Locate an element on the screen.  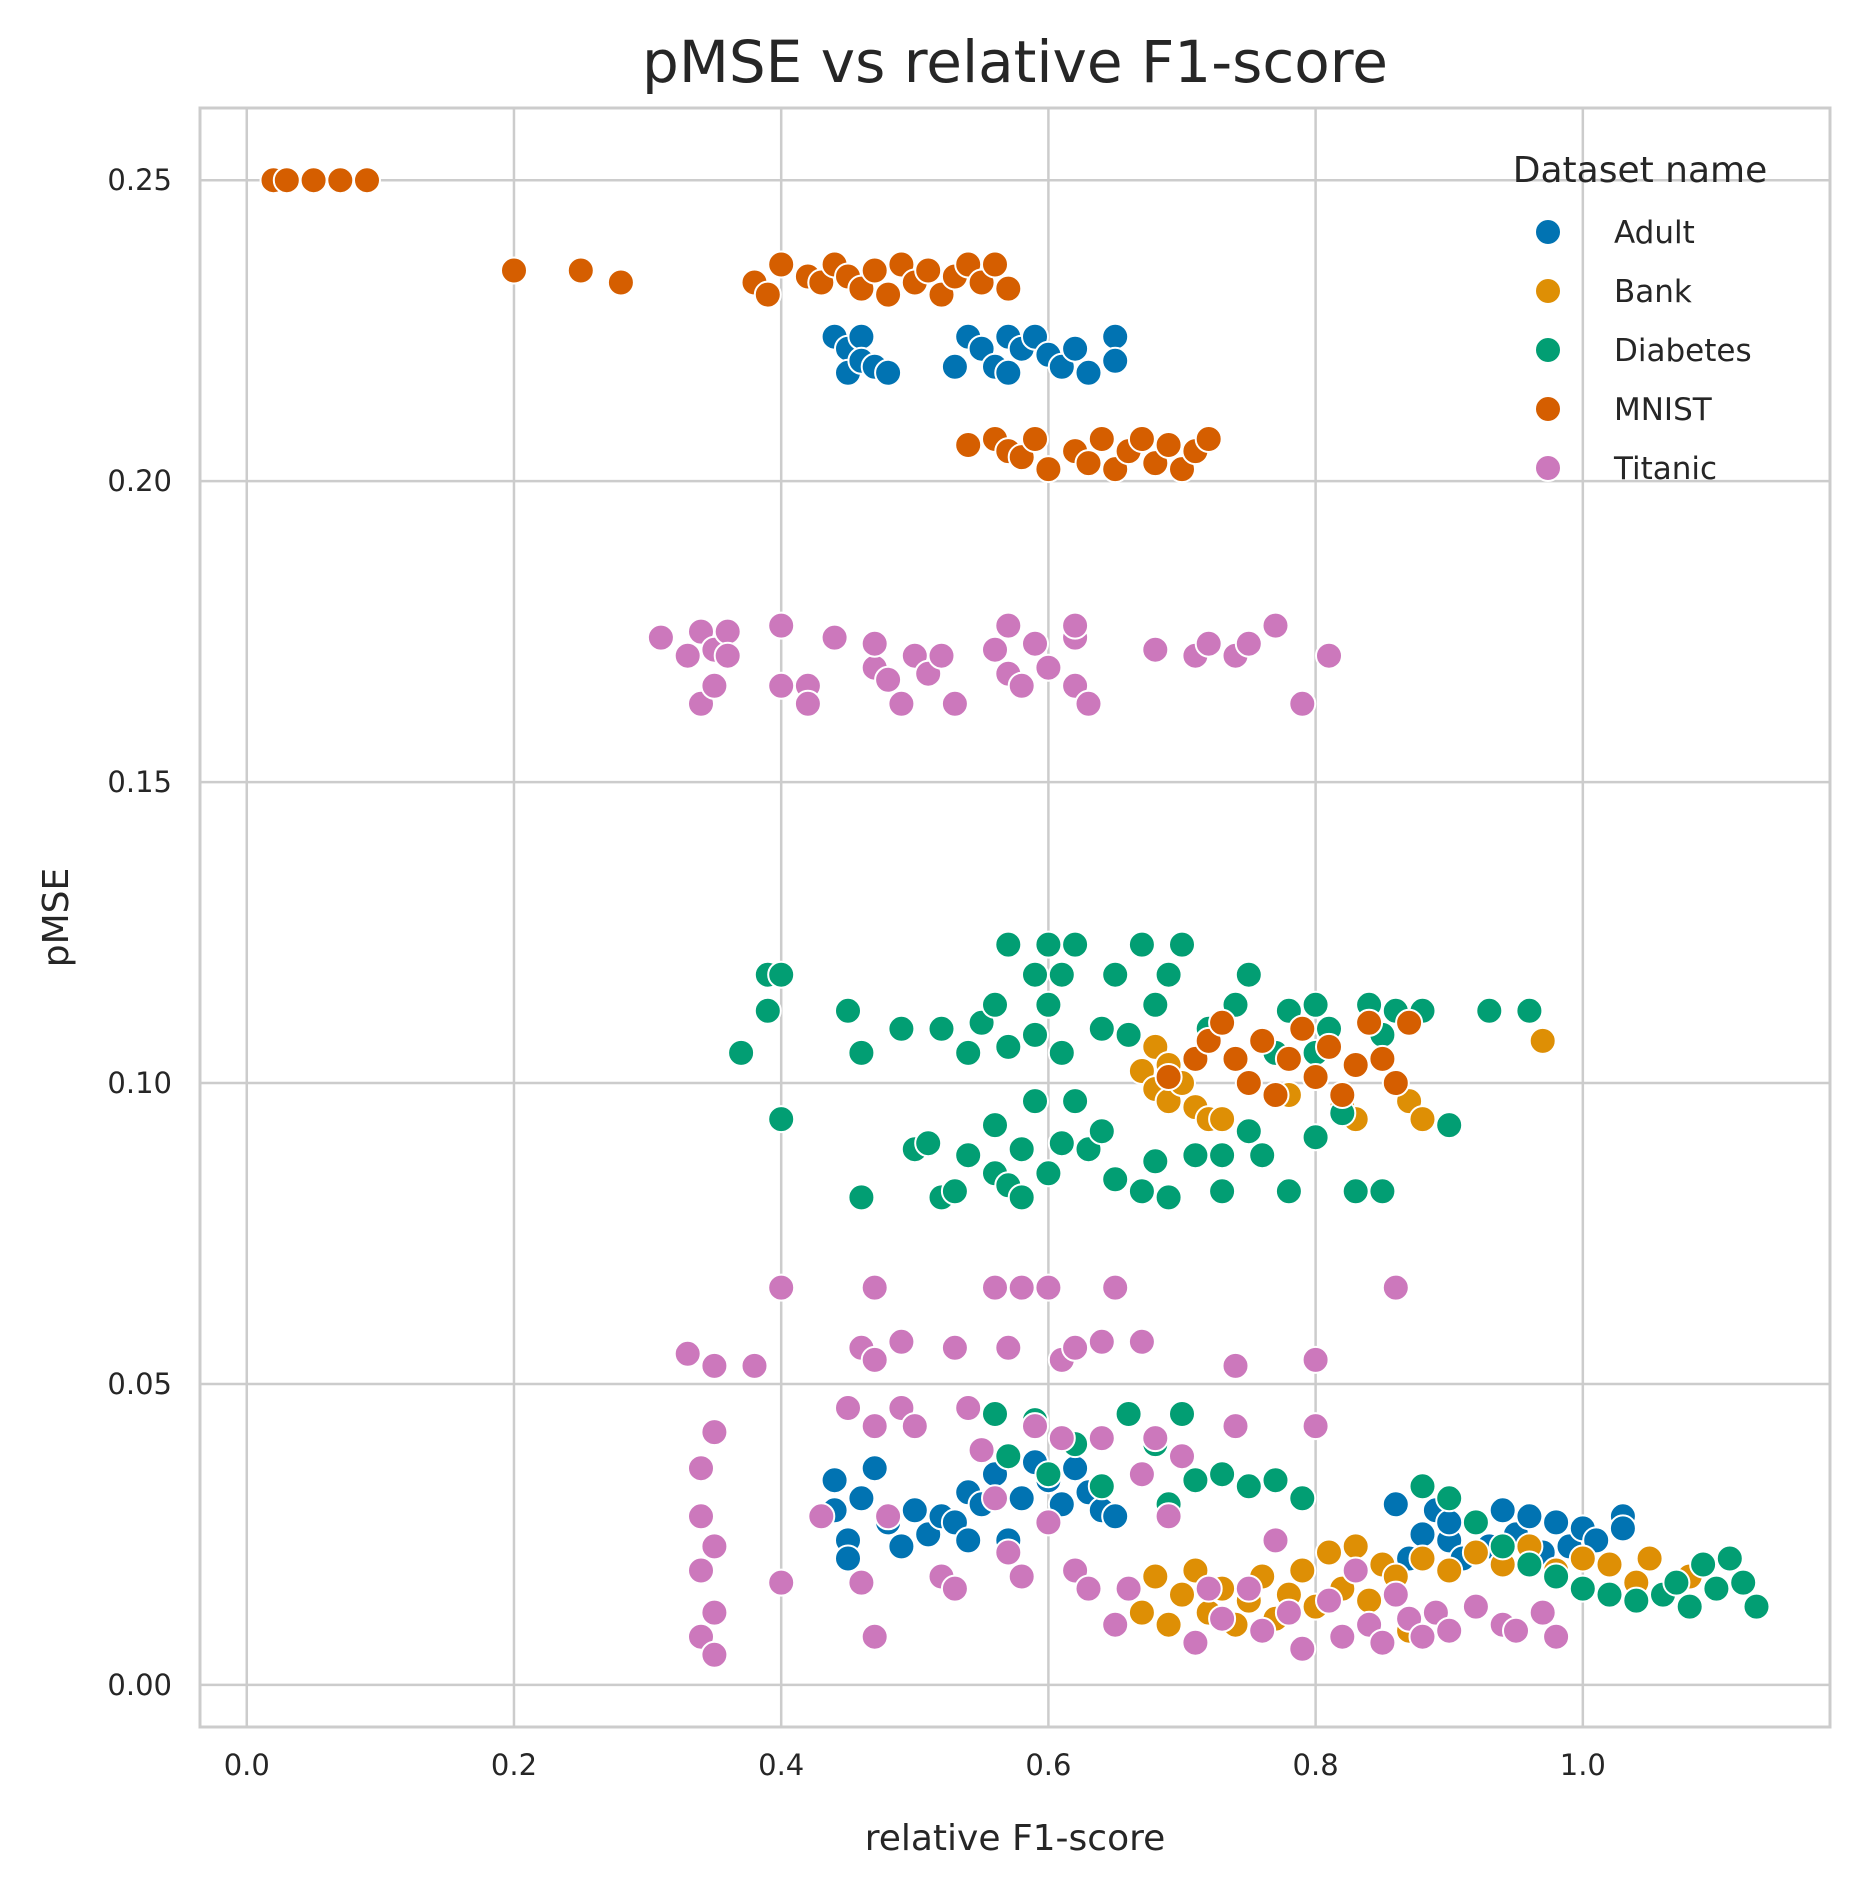
x-tick-label: 1.0 is located at coordinates (1583, 1765).